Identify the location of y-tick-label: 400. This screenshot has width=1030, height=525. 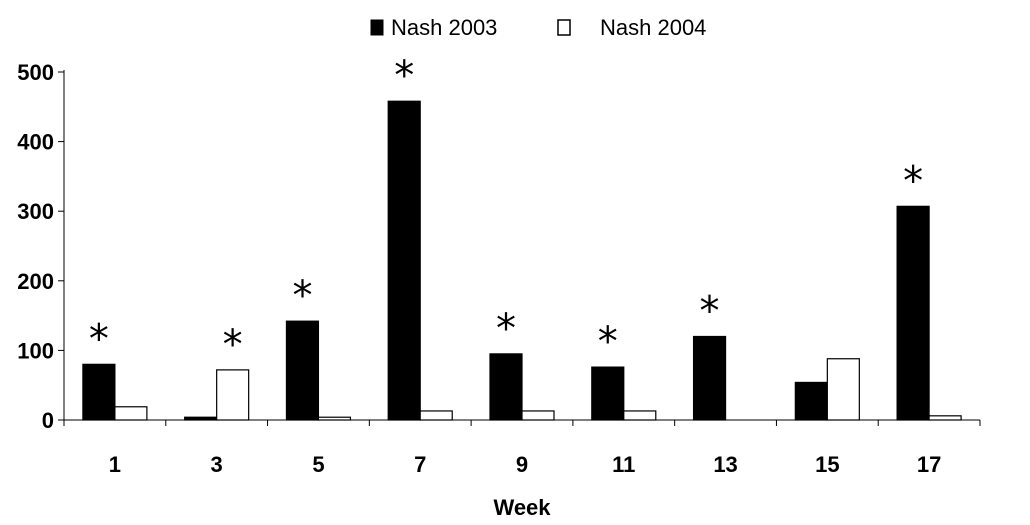
(35, 142).